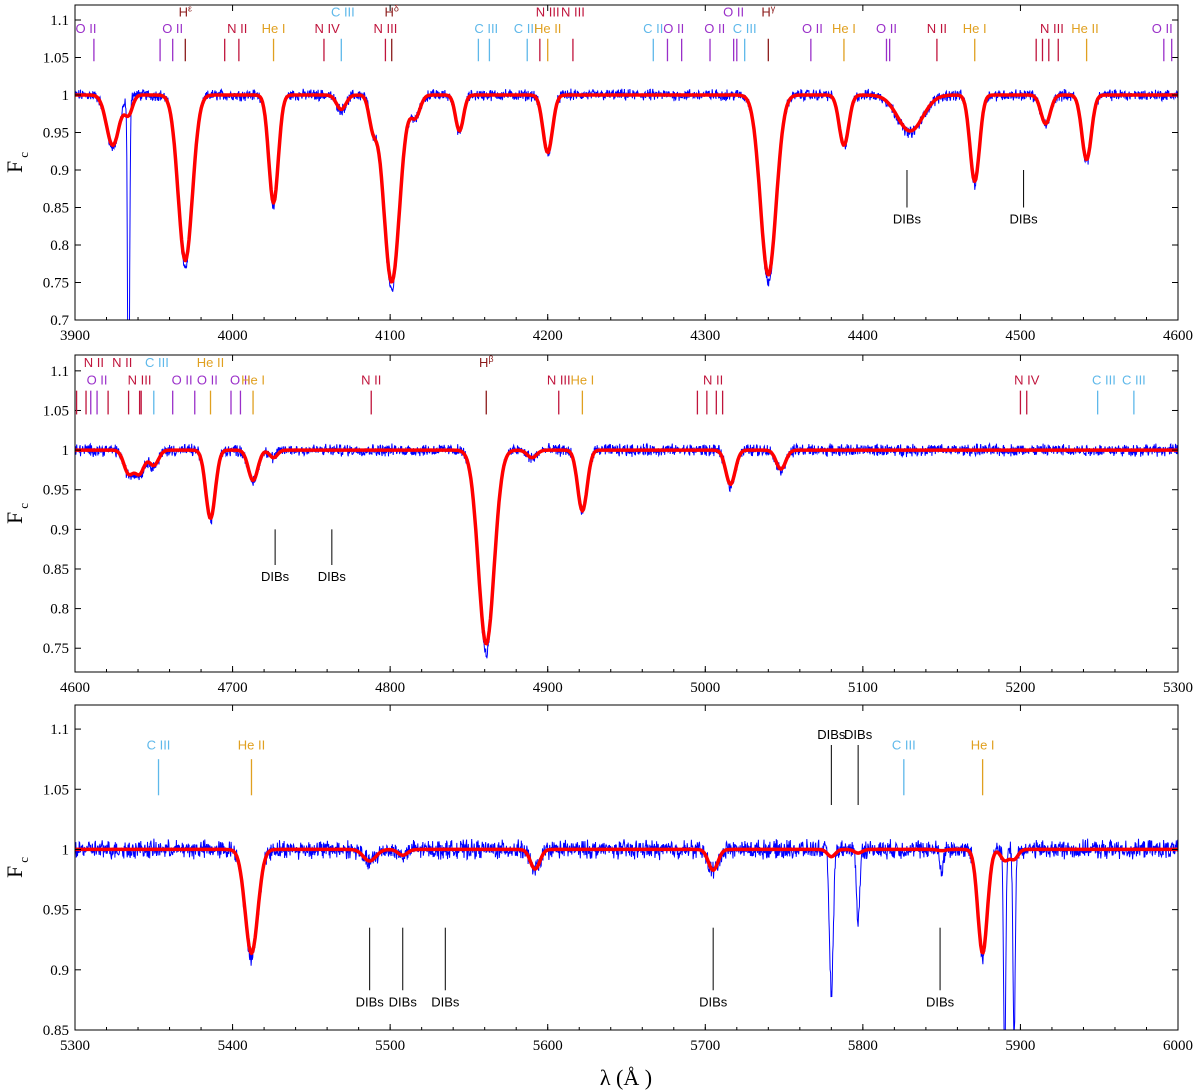 Image resolution: width=1200 pixels, height=1092 pixels. Describe the element at coordinates (1020, 336) in the screenshot. I see `x-tick-label: 4500` at that location.